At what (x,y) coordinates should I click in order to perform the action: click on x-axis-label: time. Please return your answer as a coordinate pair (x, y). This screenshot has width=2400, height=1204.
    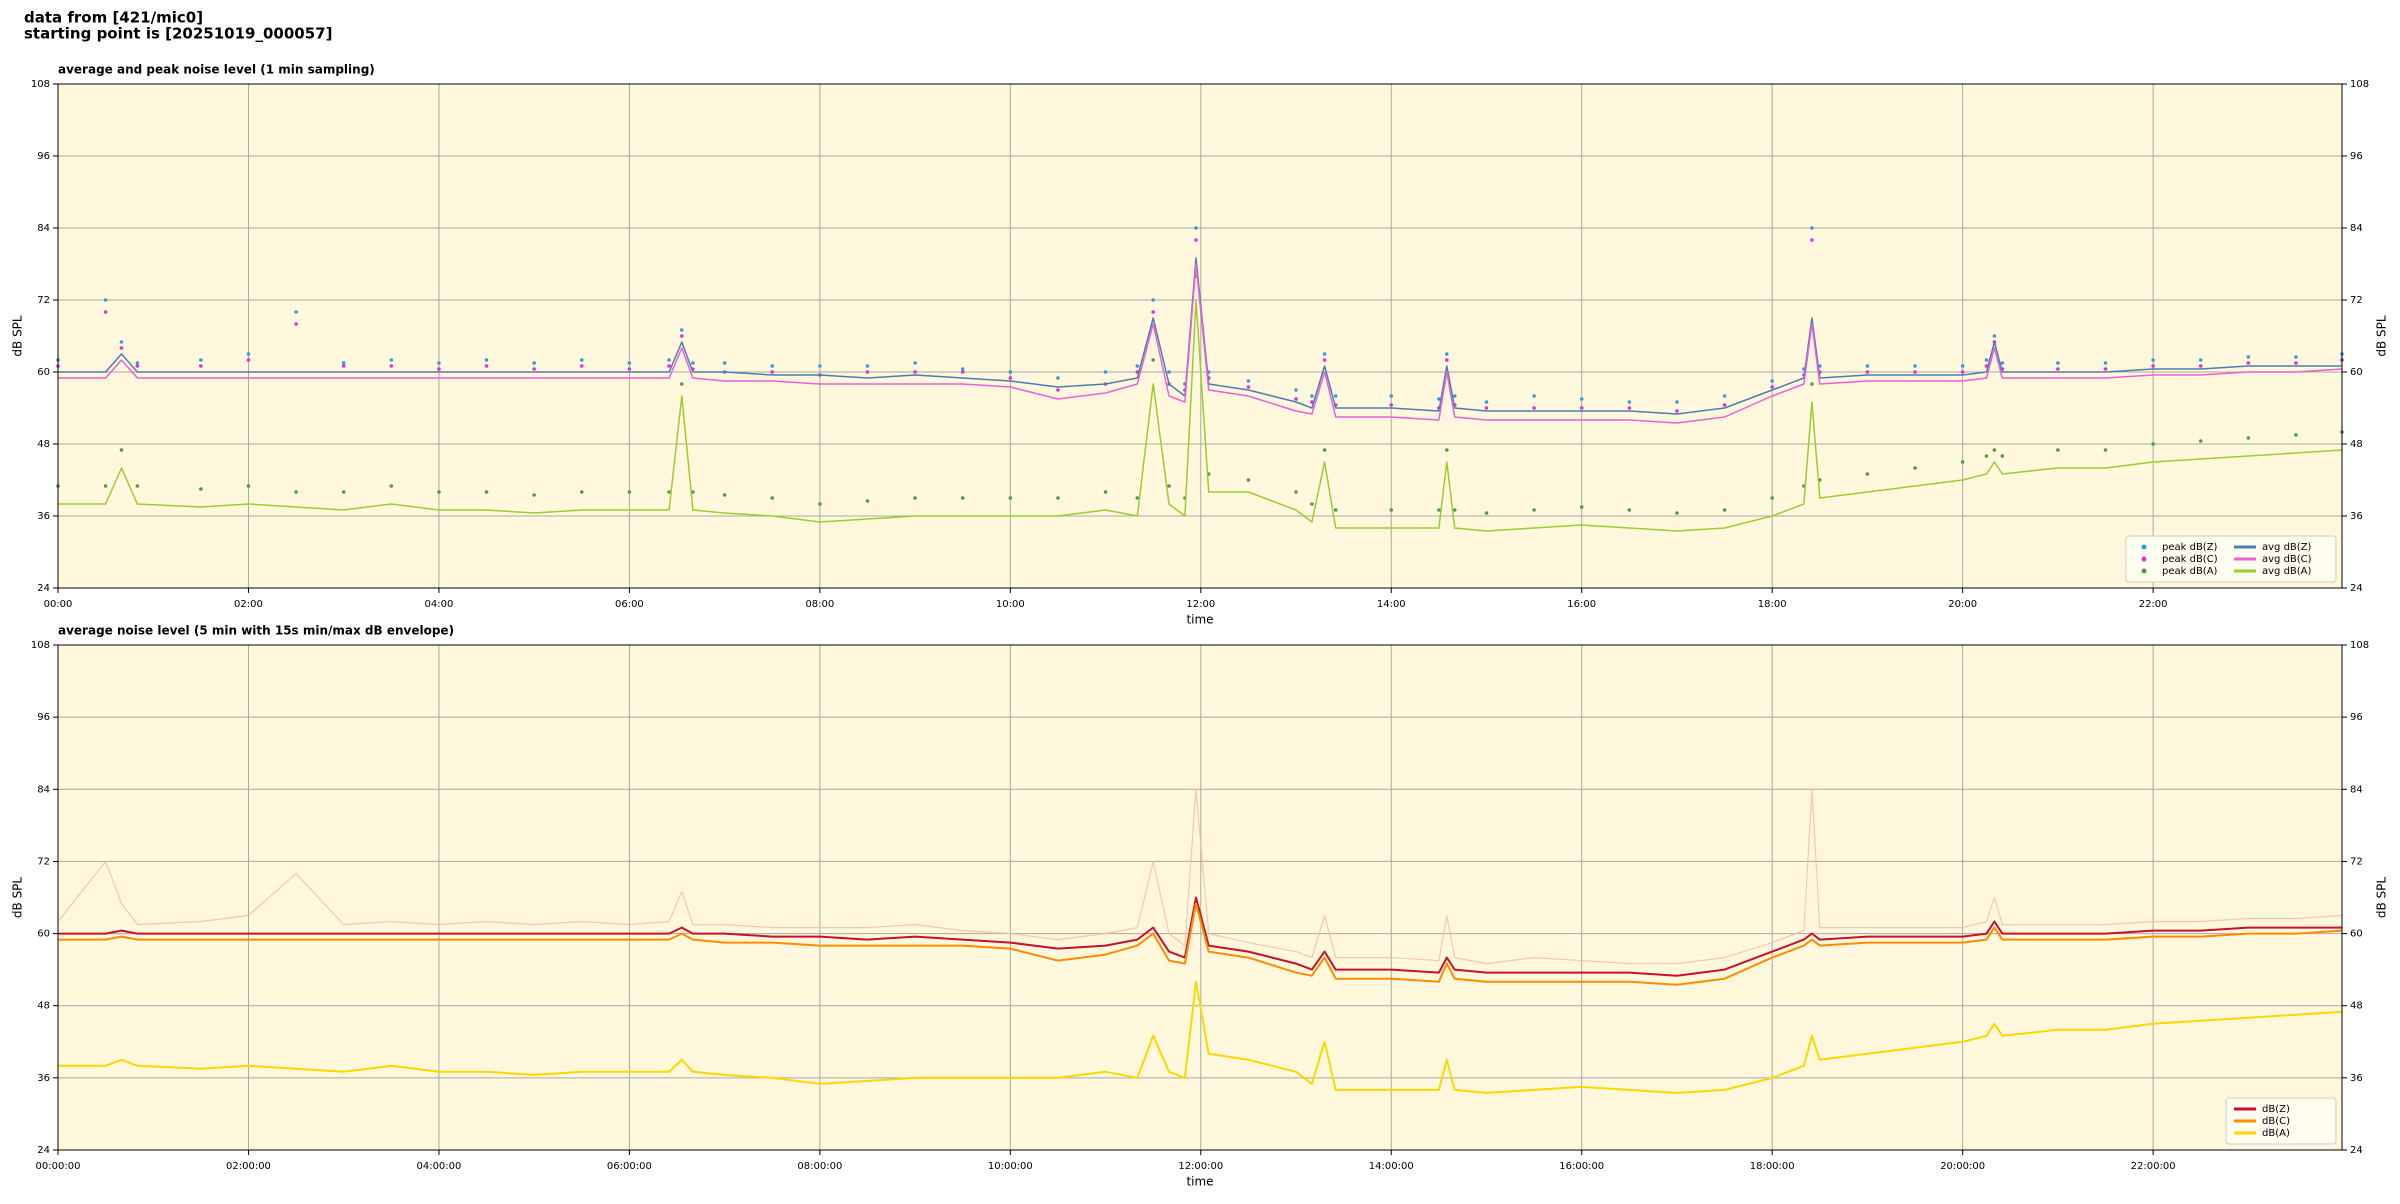
    Looking at the image, I should click on (1199, 620).